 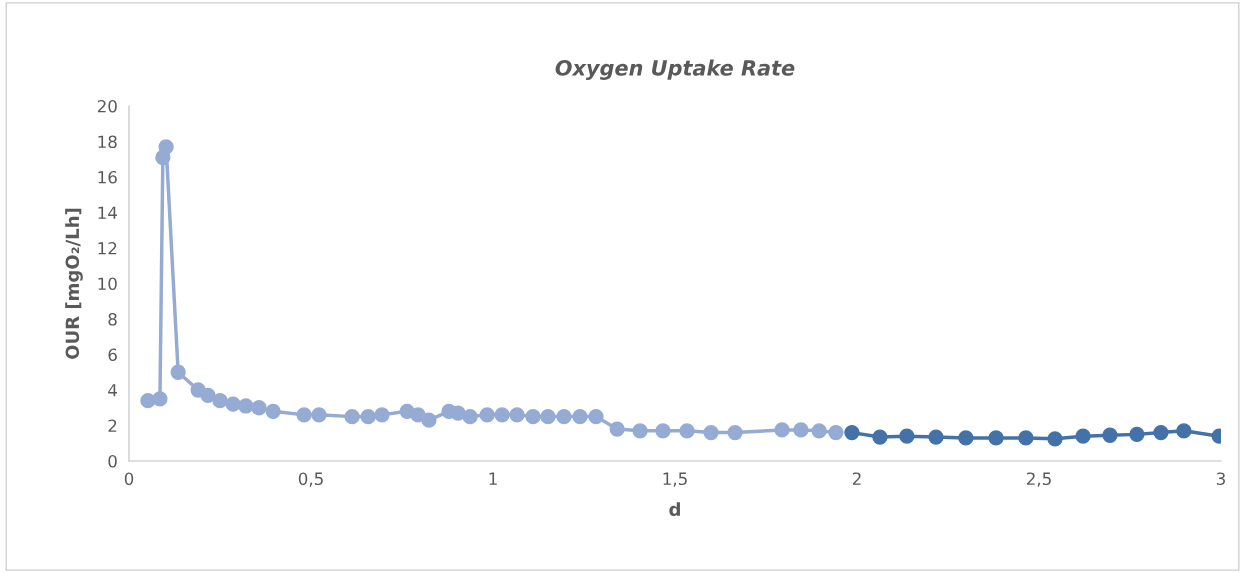 I want to click on x-tick-label: 1, so click(x=493, y=478).